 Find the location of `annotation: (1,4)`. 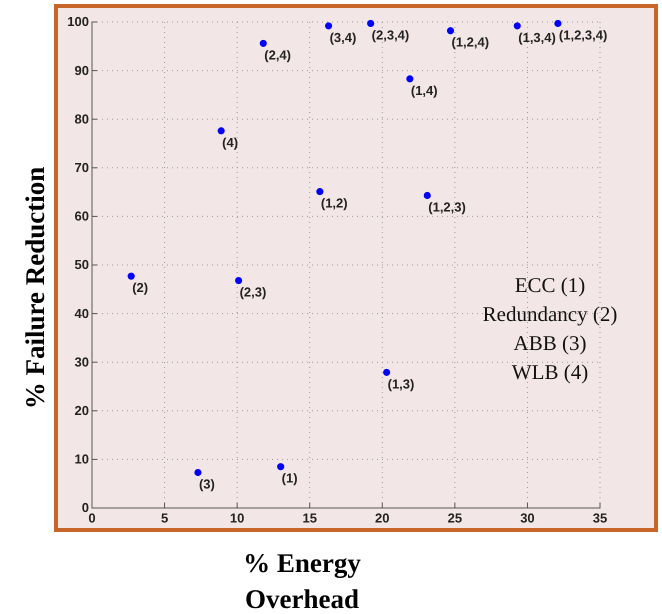

annotation: (1,4) is located at coordinates (424, 90).